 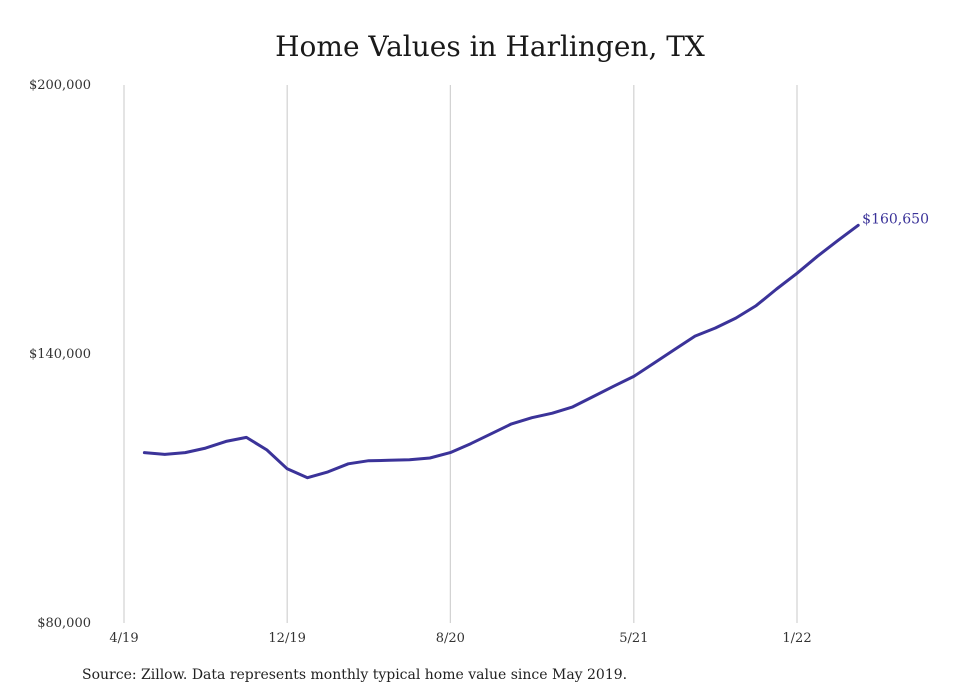 I want to click on chart-title: Home Values in Harlingen, TX, so click(x=490, y=46).